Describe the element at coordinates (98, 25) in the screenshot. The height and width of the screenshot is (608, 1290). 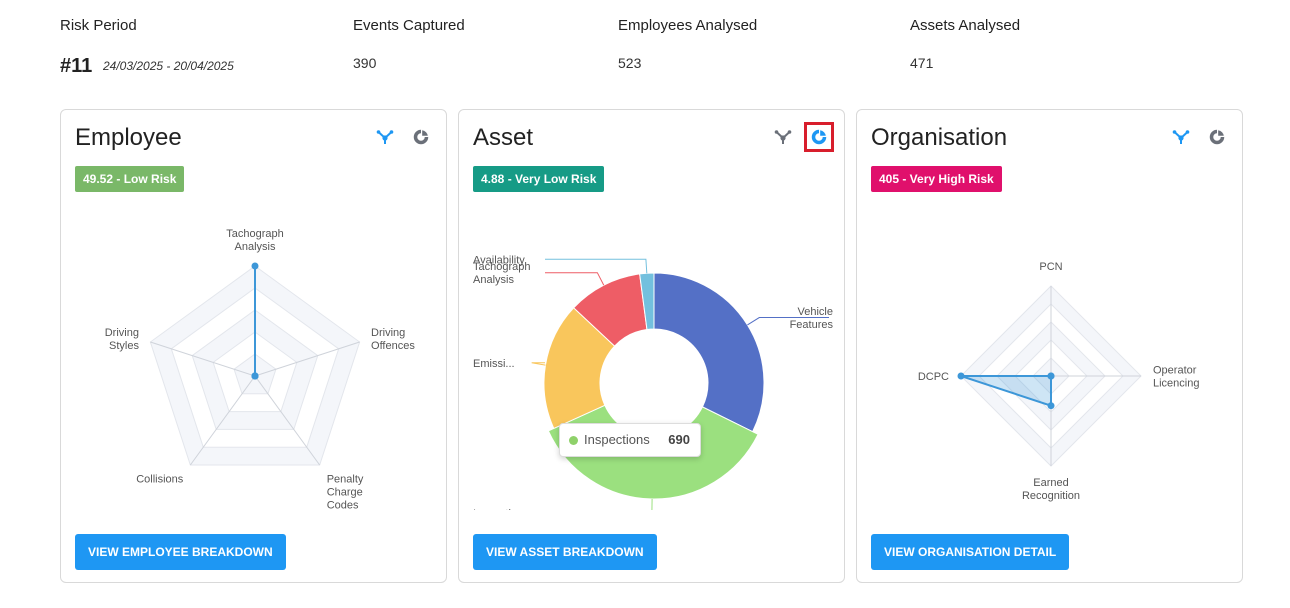
I see `risk-period-label: Risk Period` at that location.